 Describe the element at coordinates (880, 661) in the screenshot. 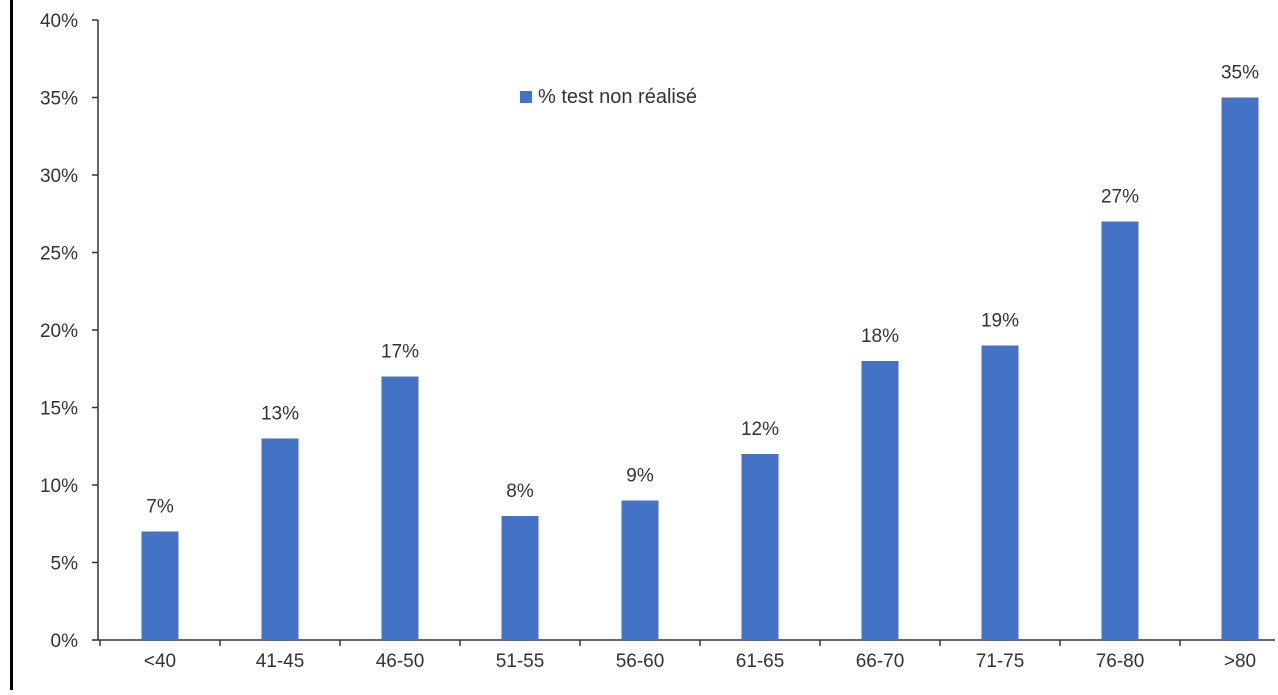

I see `x-tick-label: 66-70` at that location.